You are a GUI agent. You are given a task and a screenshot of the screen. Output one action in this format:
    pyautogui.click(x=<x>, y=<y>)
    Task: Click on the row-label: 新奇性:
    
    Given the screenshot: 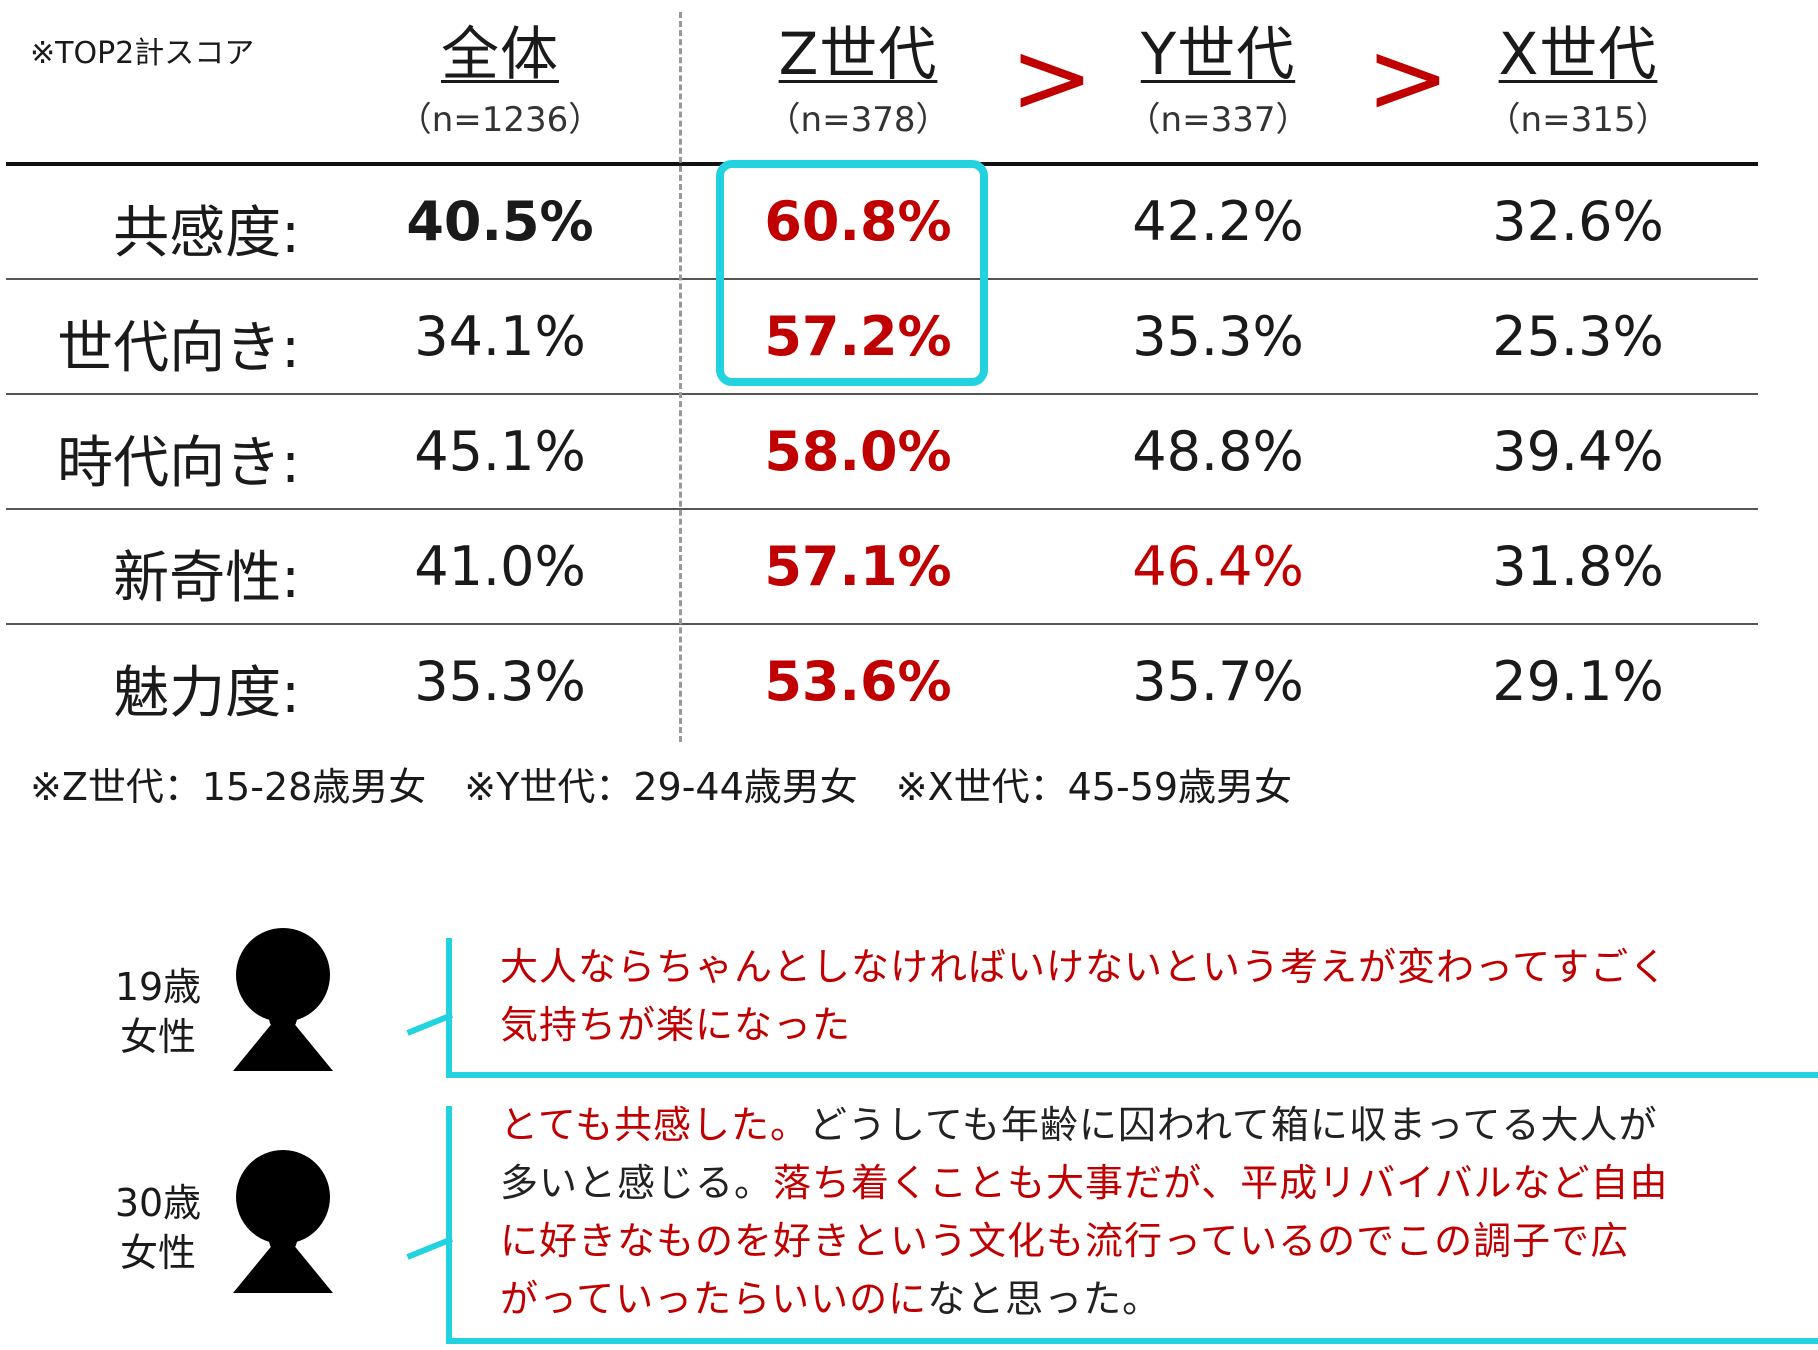 What is the action you would take?
    pyautogui.click(x=206, y=578)
    